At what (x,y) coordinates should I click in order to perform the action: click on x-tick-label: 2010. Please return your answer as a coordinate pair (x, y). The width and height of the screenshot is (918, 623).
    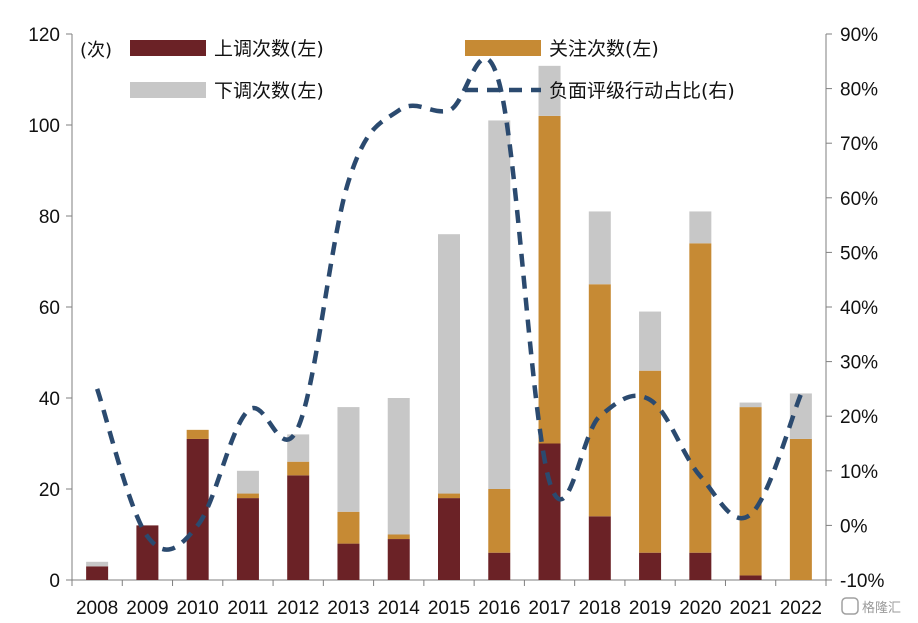
    Looking at the image, I should click on (198, 608).